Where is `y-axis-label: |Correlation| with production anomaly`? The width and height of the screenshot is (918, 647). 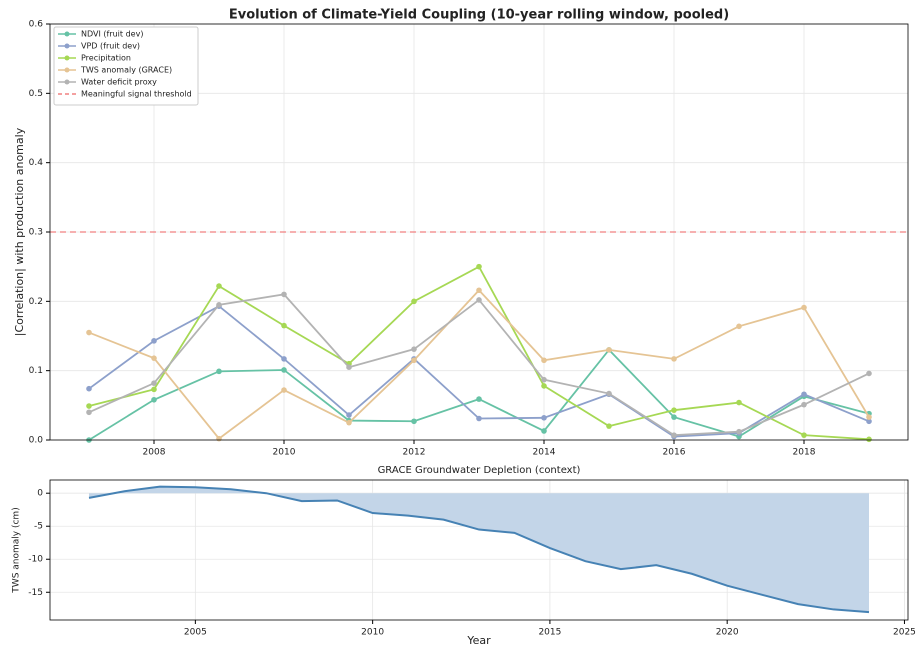
y-axis-label: |Correlation| with production anomaly is located at coordinates (19, 231).